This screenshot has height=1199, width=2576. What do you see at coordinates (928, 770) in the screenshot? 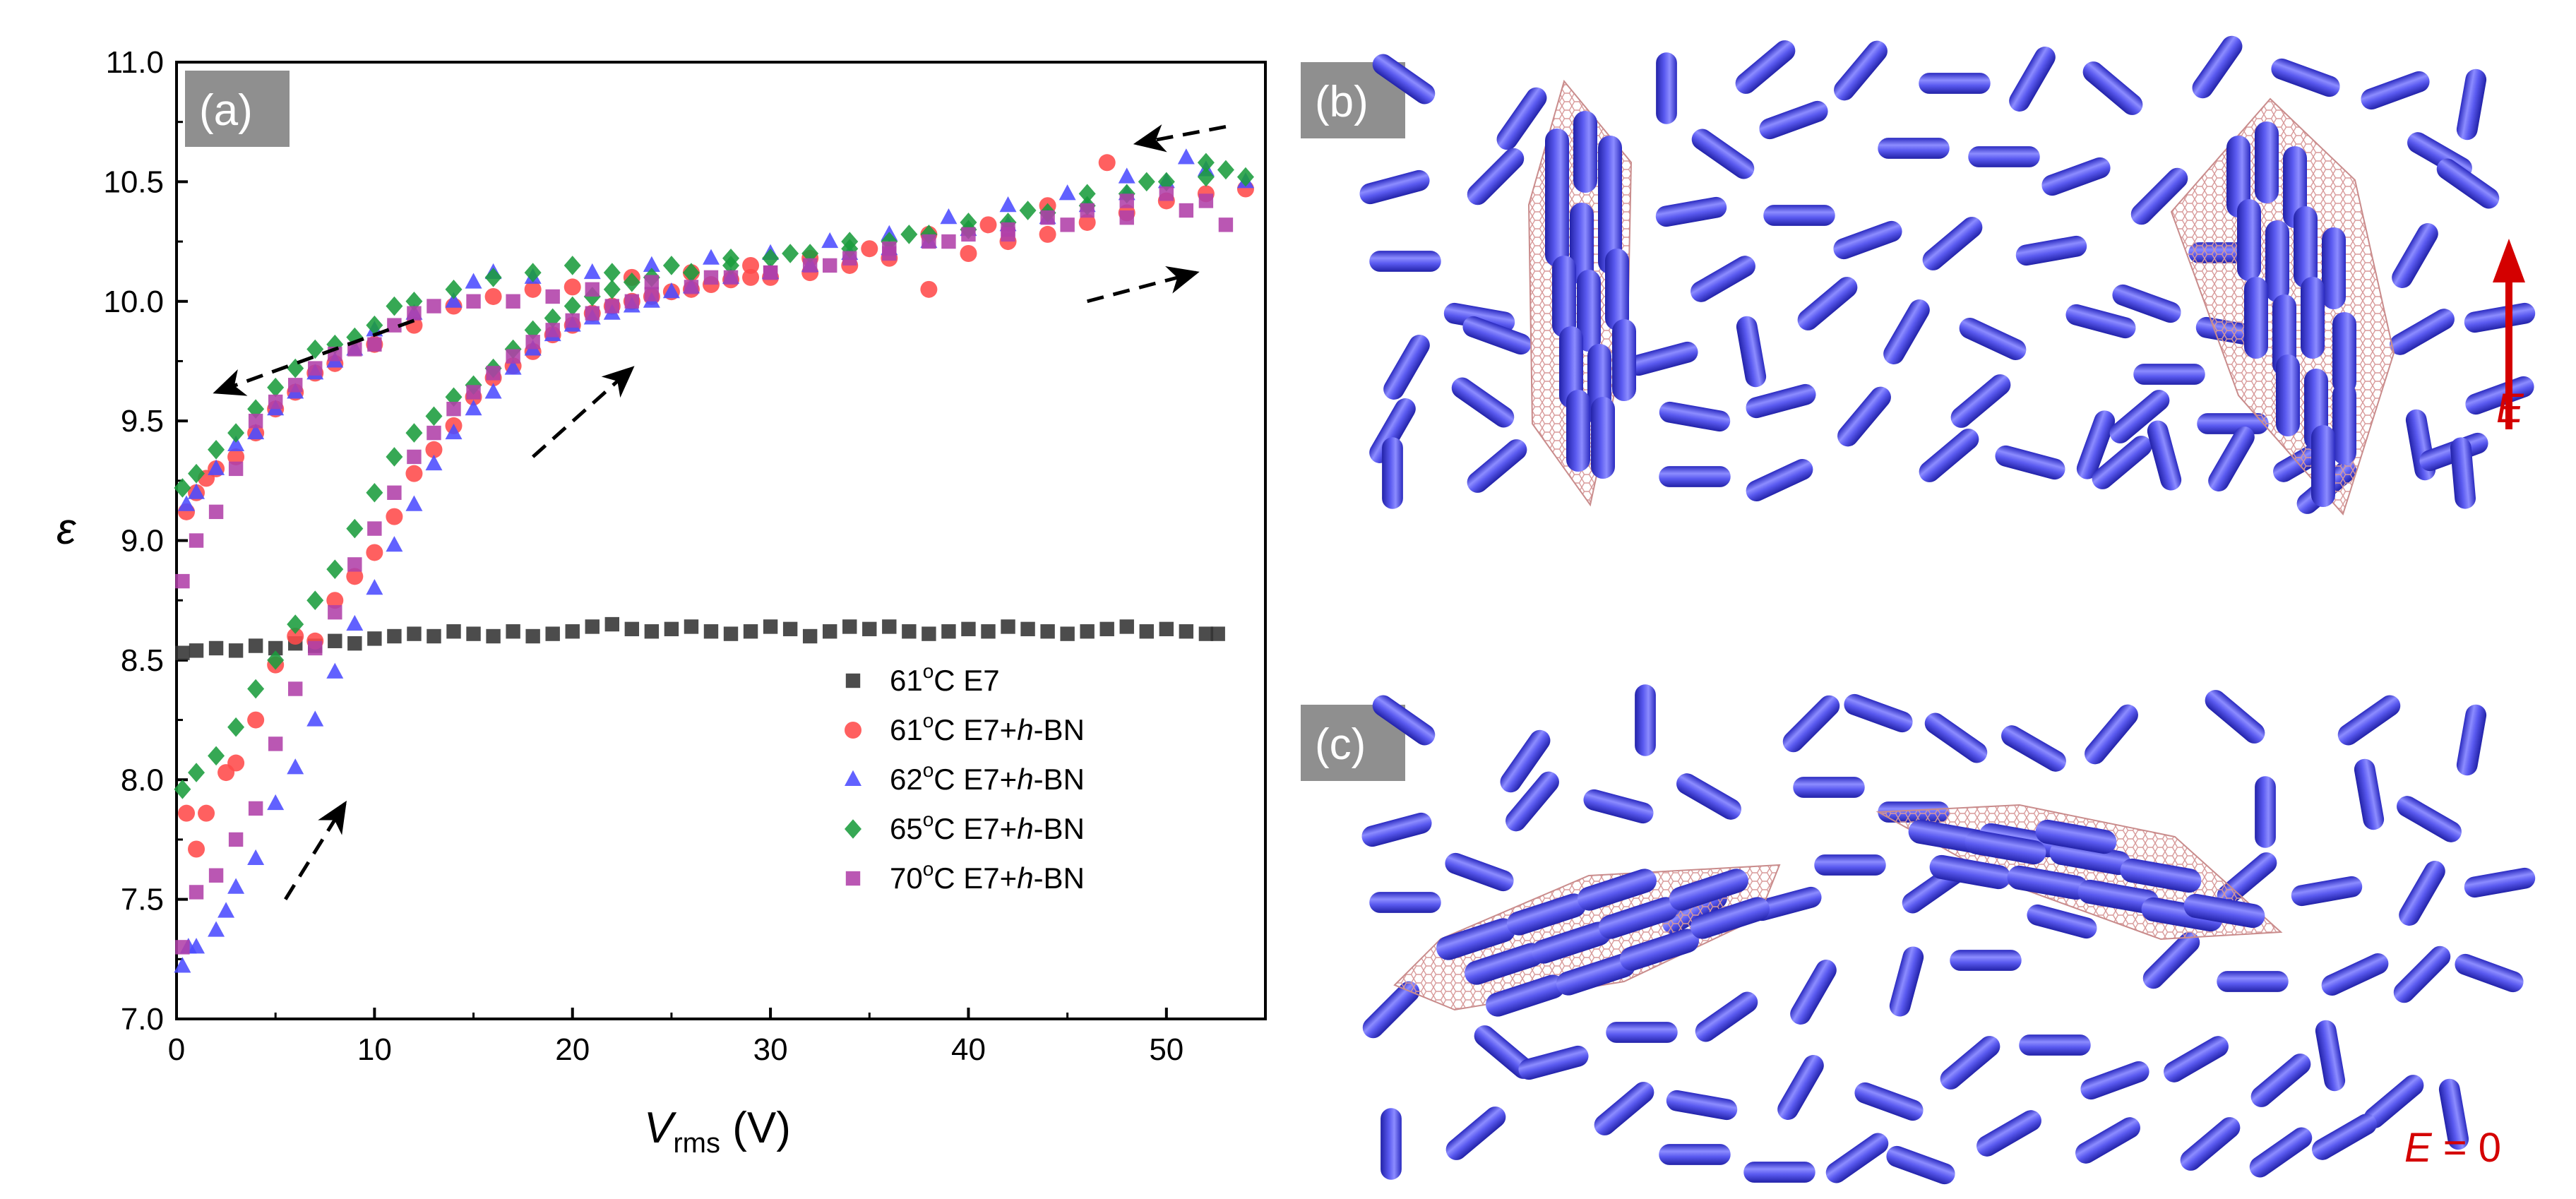
I see `legend-degree: o` at bounding box center [928, 770].